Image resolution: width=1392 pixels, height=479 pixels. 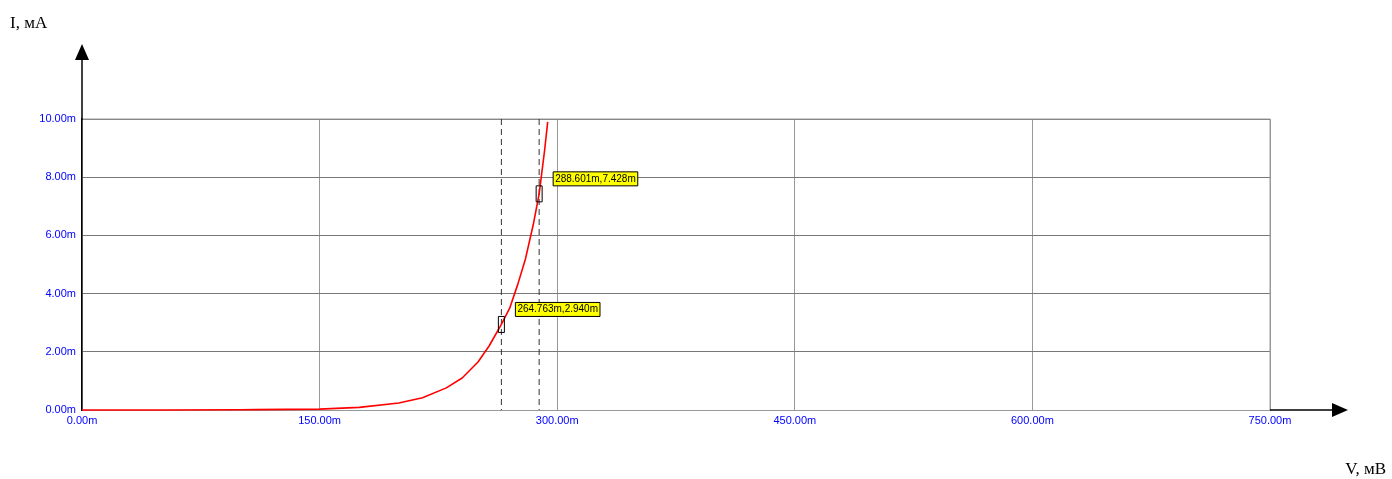 I want to click on y-tick-label: 4.00m, so click(x=60, y=292).